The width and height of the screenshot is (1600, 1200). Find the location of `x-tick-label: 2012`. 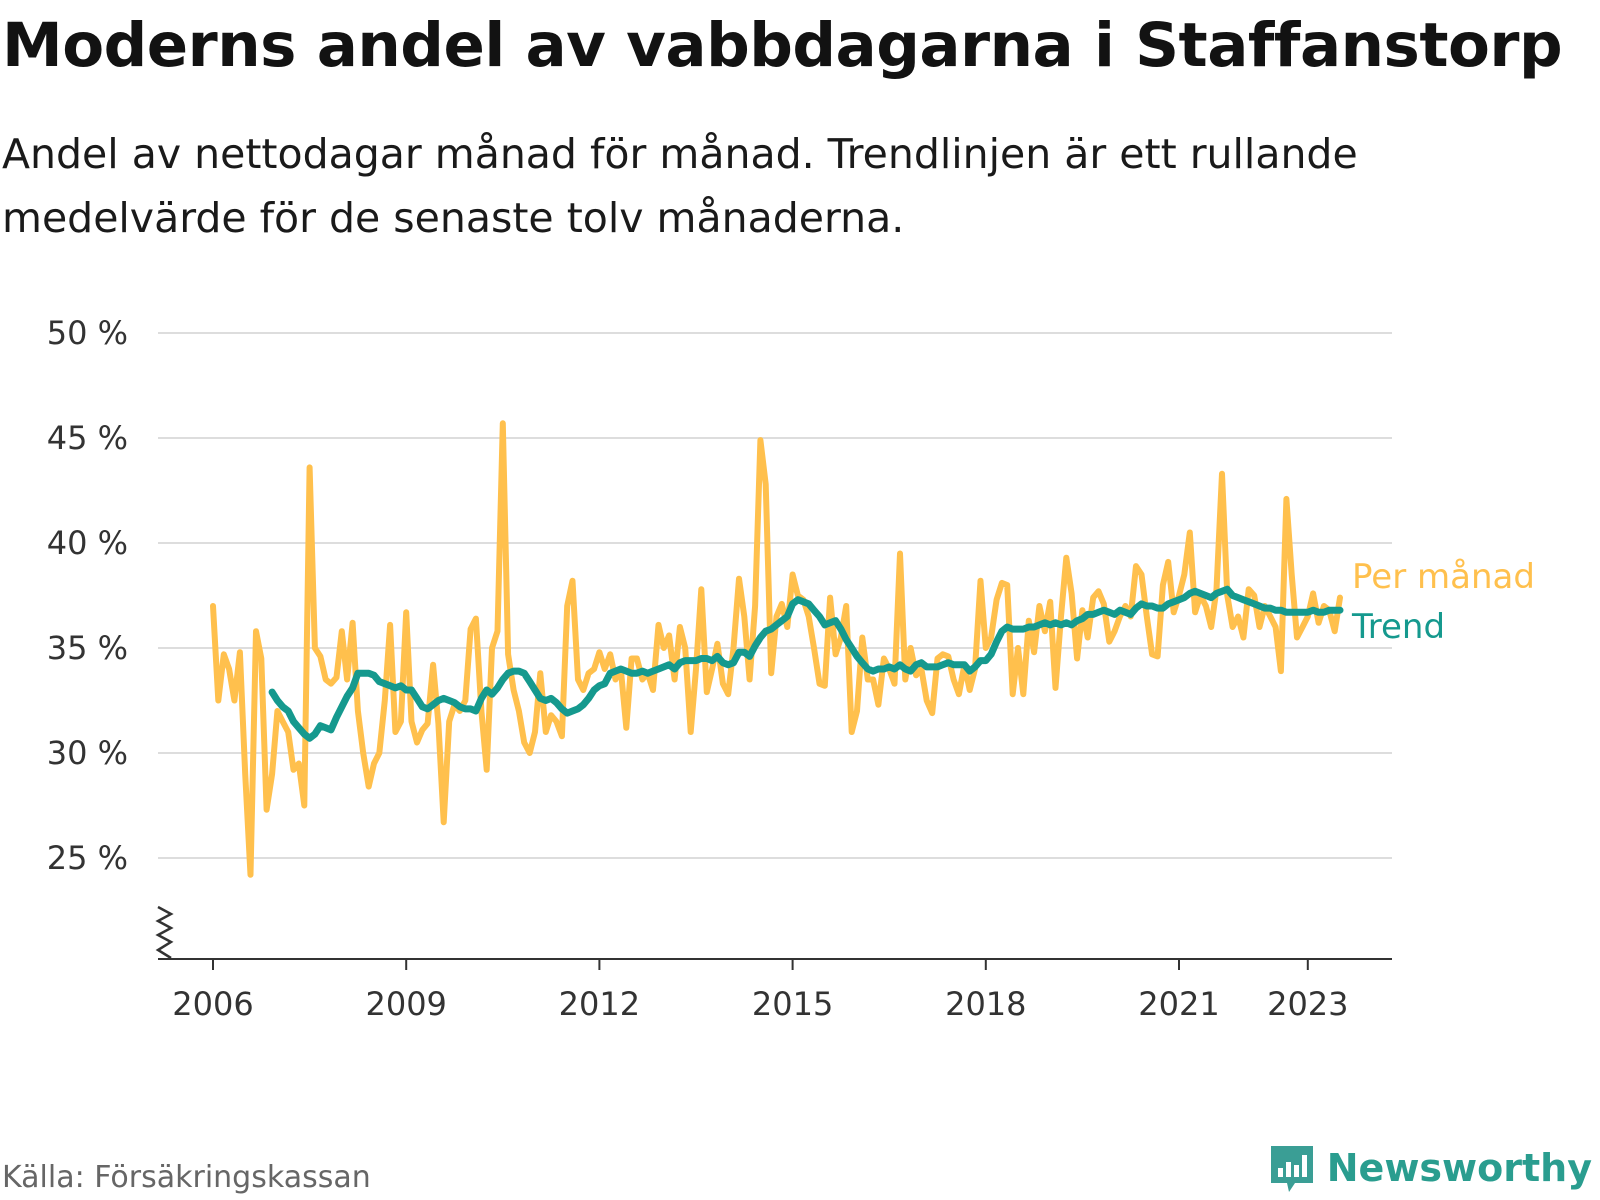

x-tick-label: 2012 is located at coordinates (599, 1004).